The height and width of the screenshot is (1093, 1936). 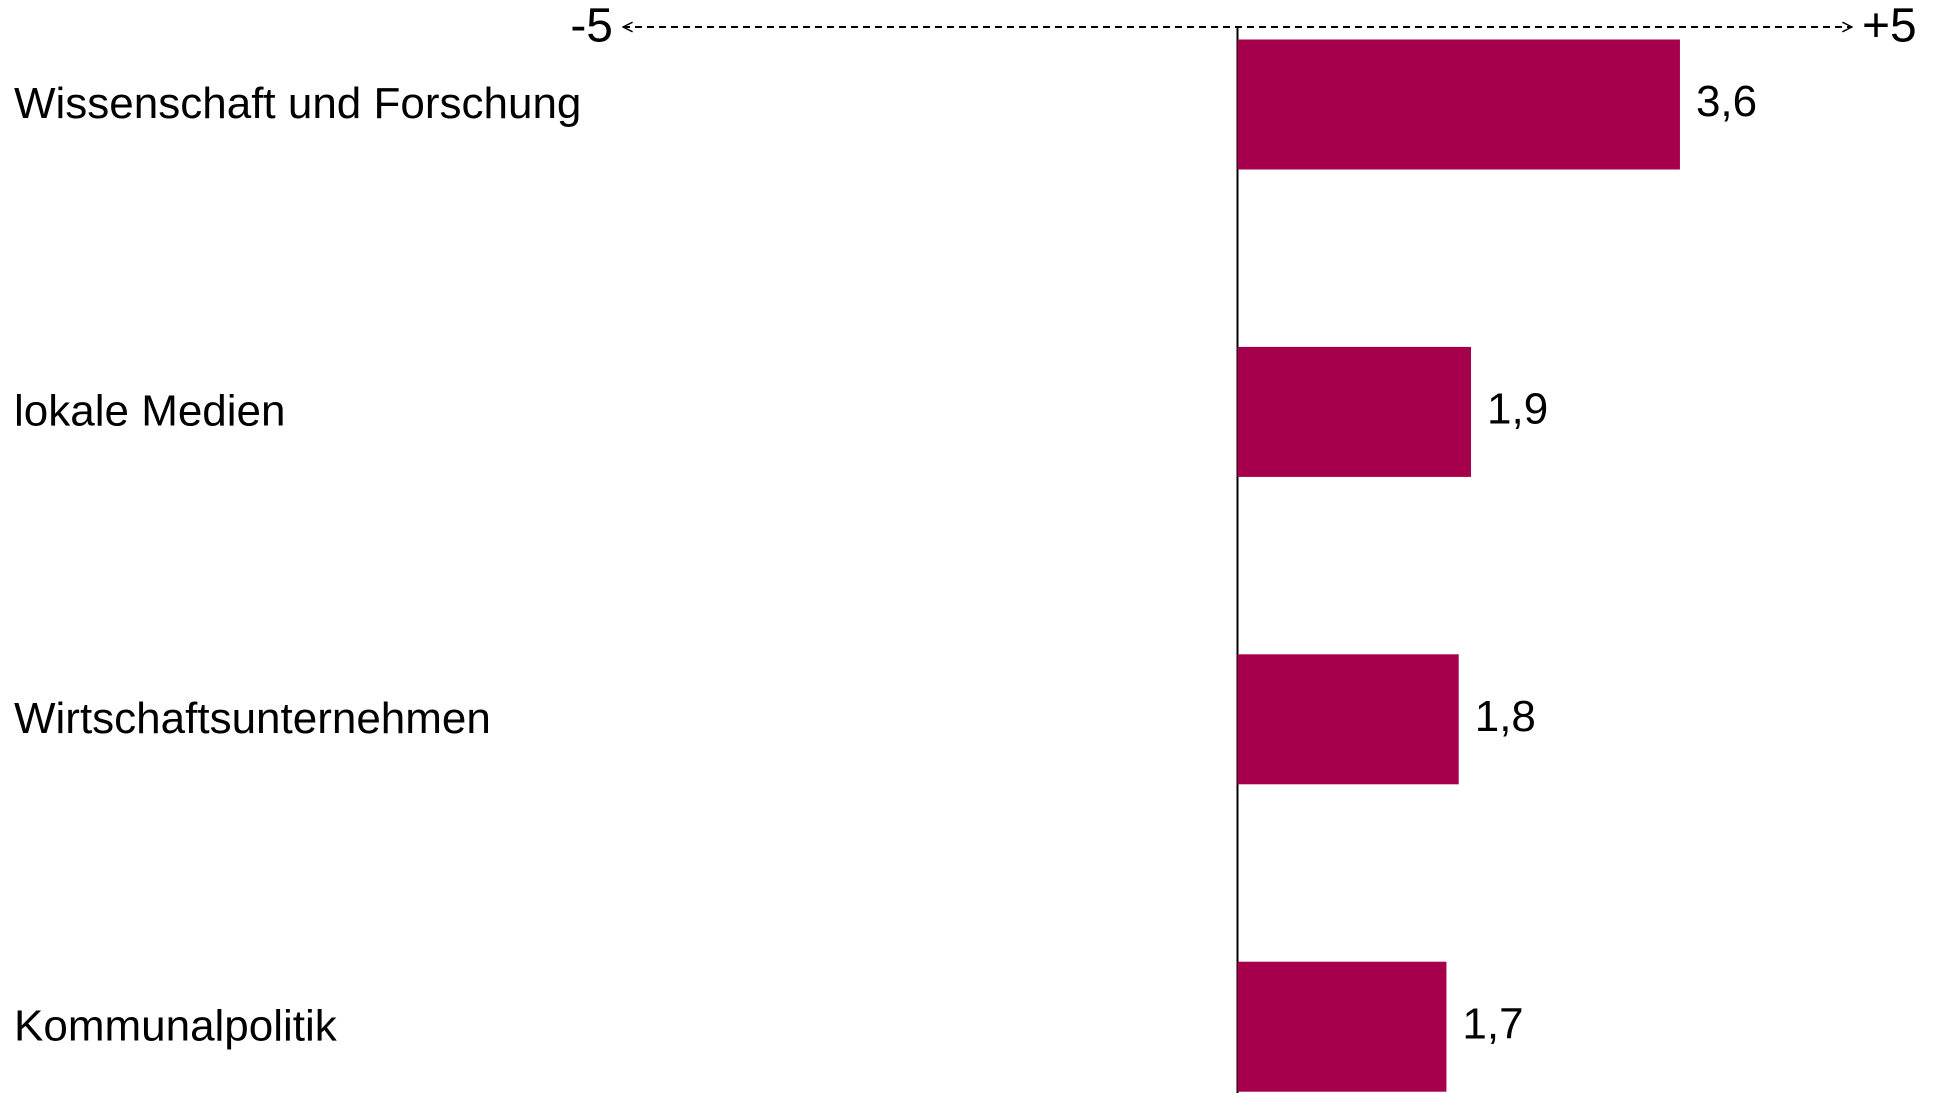 I want to click on value-label: 1,8, so click(x=1505, y=716).